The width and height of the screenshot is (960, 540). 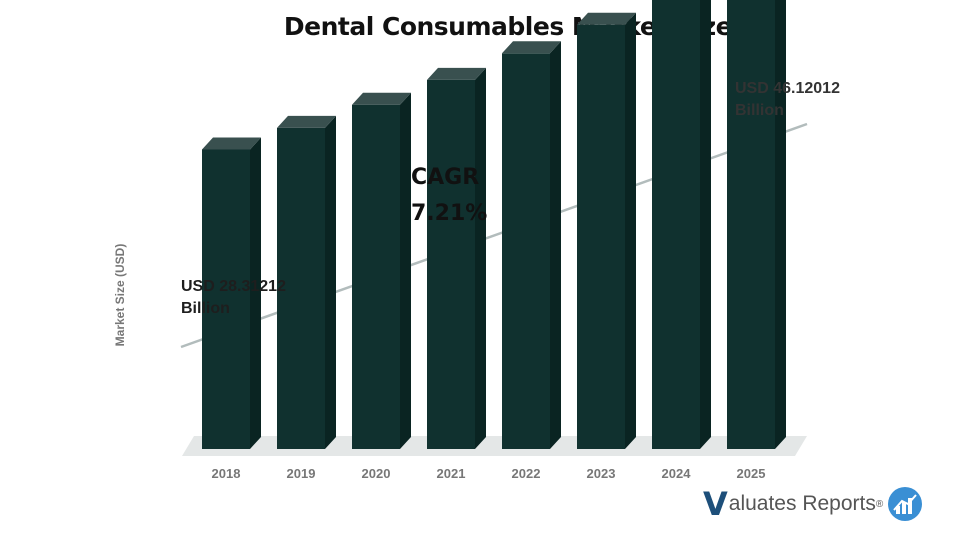 I want to click on x-tick-labels: 2018 2019 2020 2021 2022 2023 2024 2025, so click(x=489, y=473).